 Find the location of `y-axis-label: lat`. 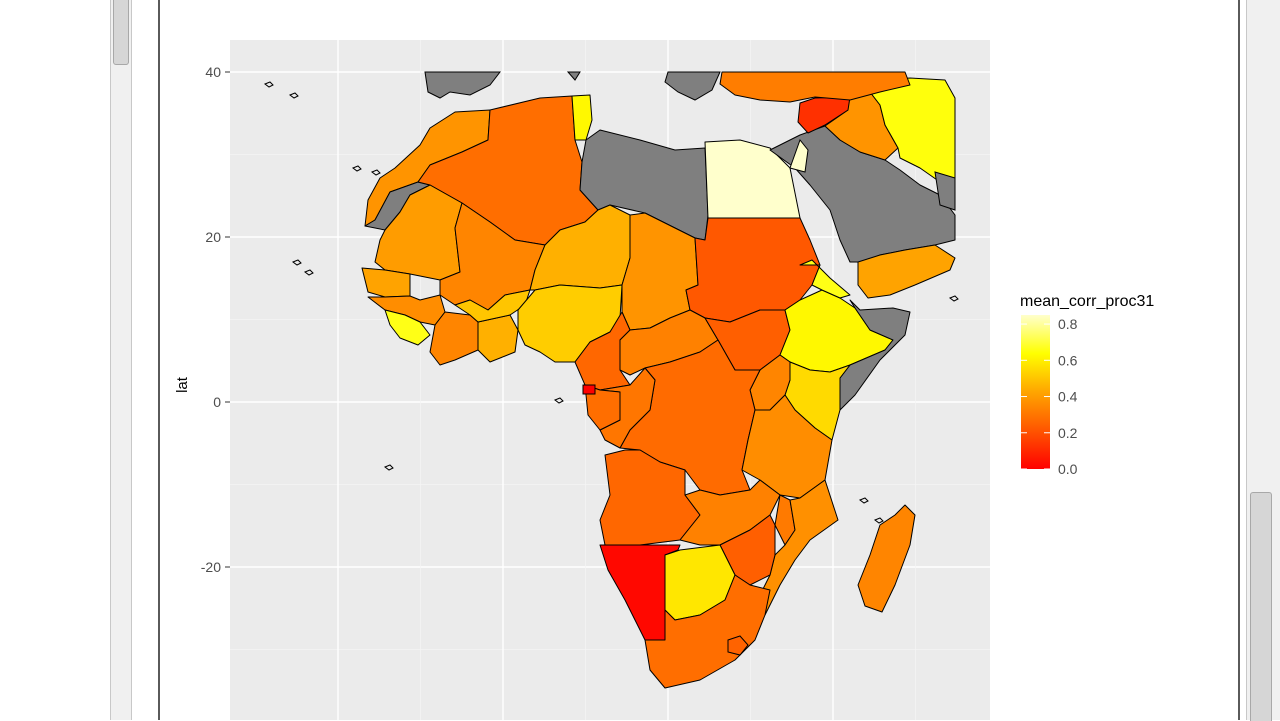

y-axis-label: lat is located at coordinates (182, 384).